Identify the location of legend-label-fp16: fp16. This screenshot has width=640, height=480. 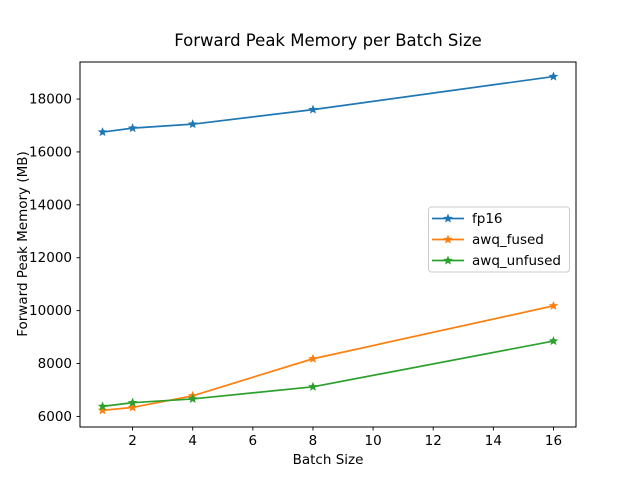
(487, 219).